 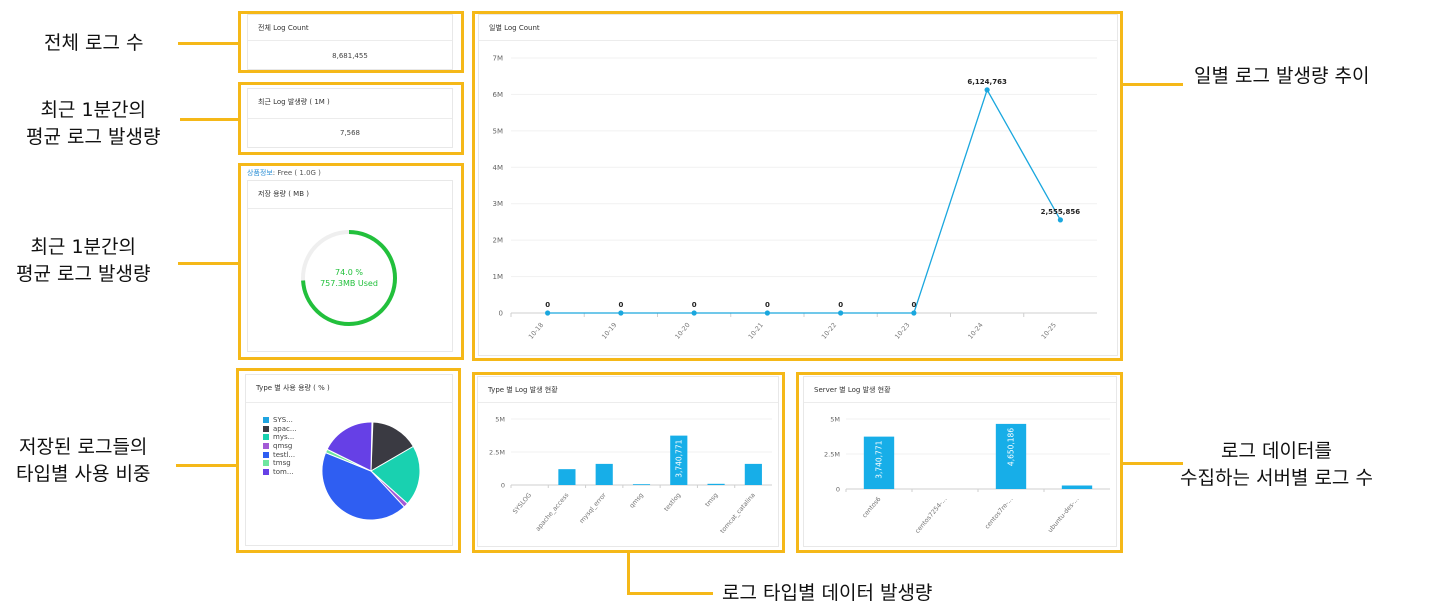 I want to click on pie-legend-item: qmsg, so click(x=280, y=446).